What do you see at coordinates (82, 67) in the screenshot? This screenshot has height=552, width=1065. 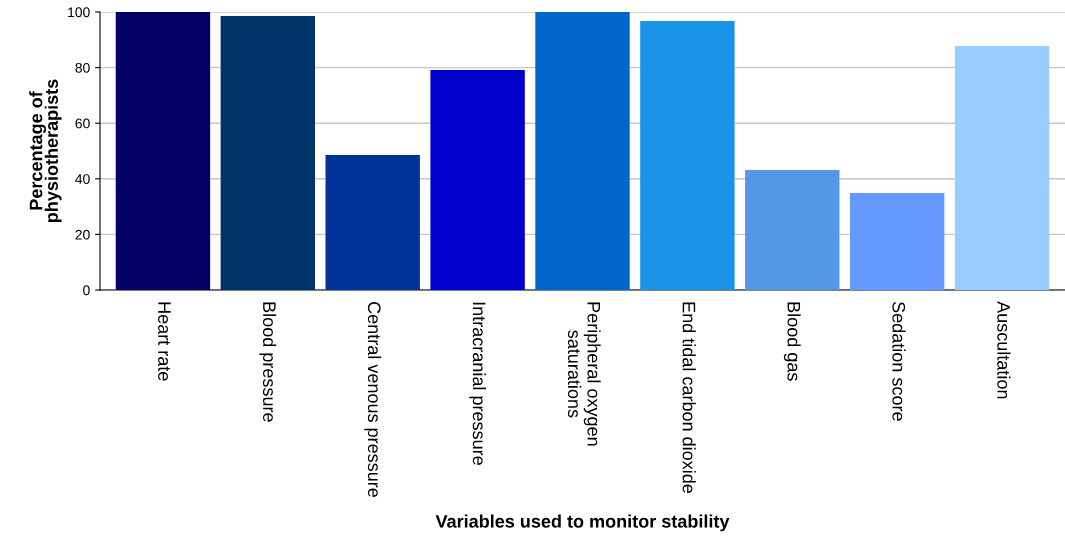 I see `y-tick-label: 80` at bounding box center [82, 67].